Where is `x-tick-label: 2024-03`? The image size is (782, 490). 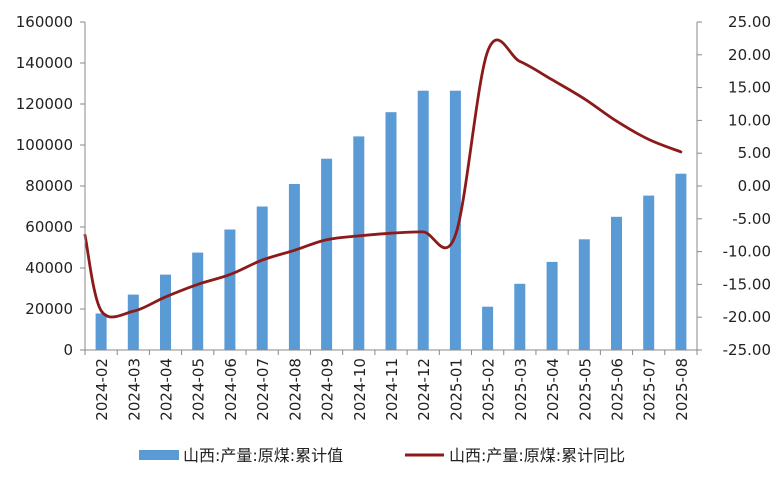
x-tick-label: 2024-03 is located at coordinates (134, 389).